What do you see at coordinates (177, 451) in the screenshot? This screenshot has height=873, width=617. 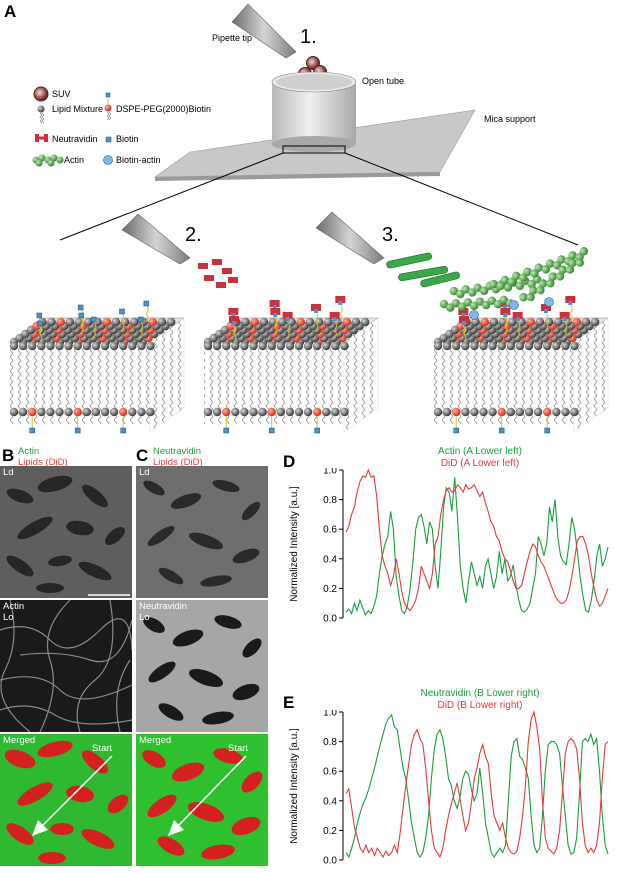 I see `panel-c-header-neutravidin: Neutravidin` at bounding box center [177, 451].